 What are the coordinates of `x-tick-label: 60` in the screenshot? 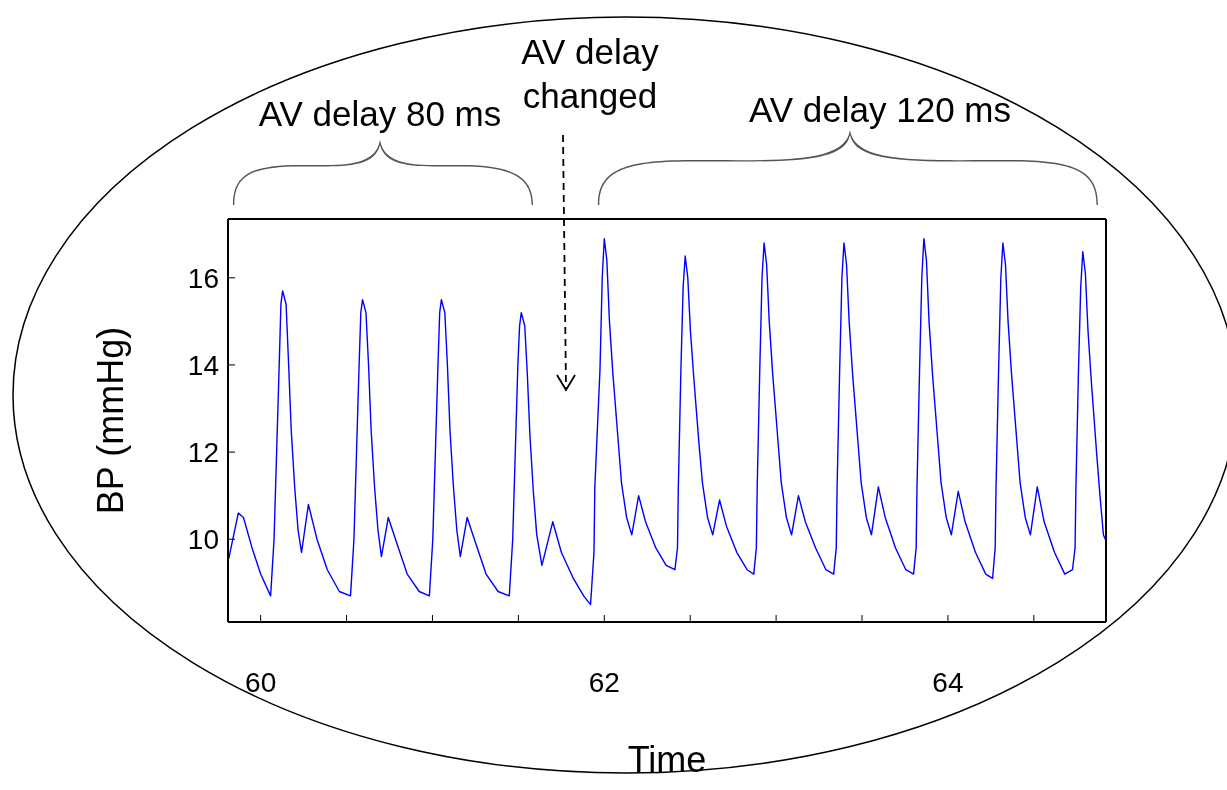 It's located at (261, 682).